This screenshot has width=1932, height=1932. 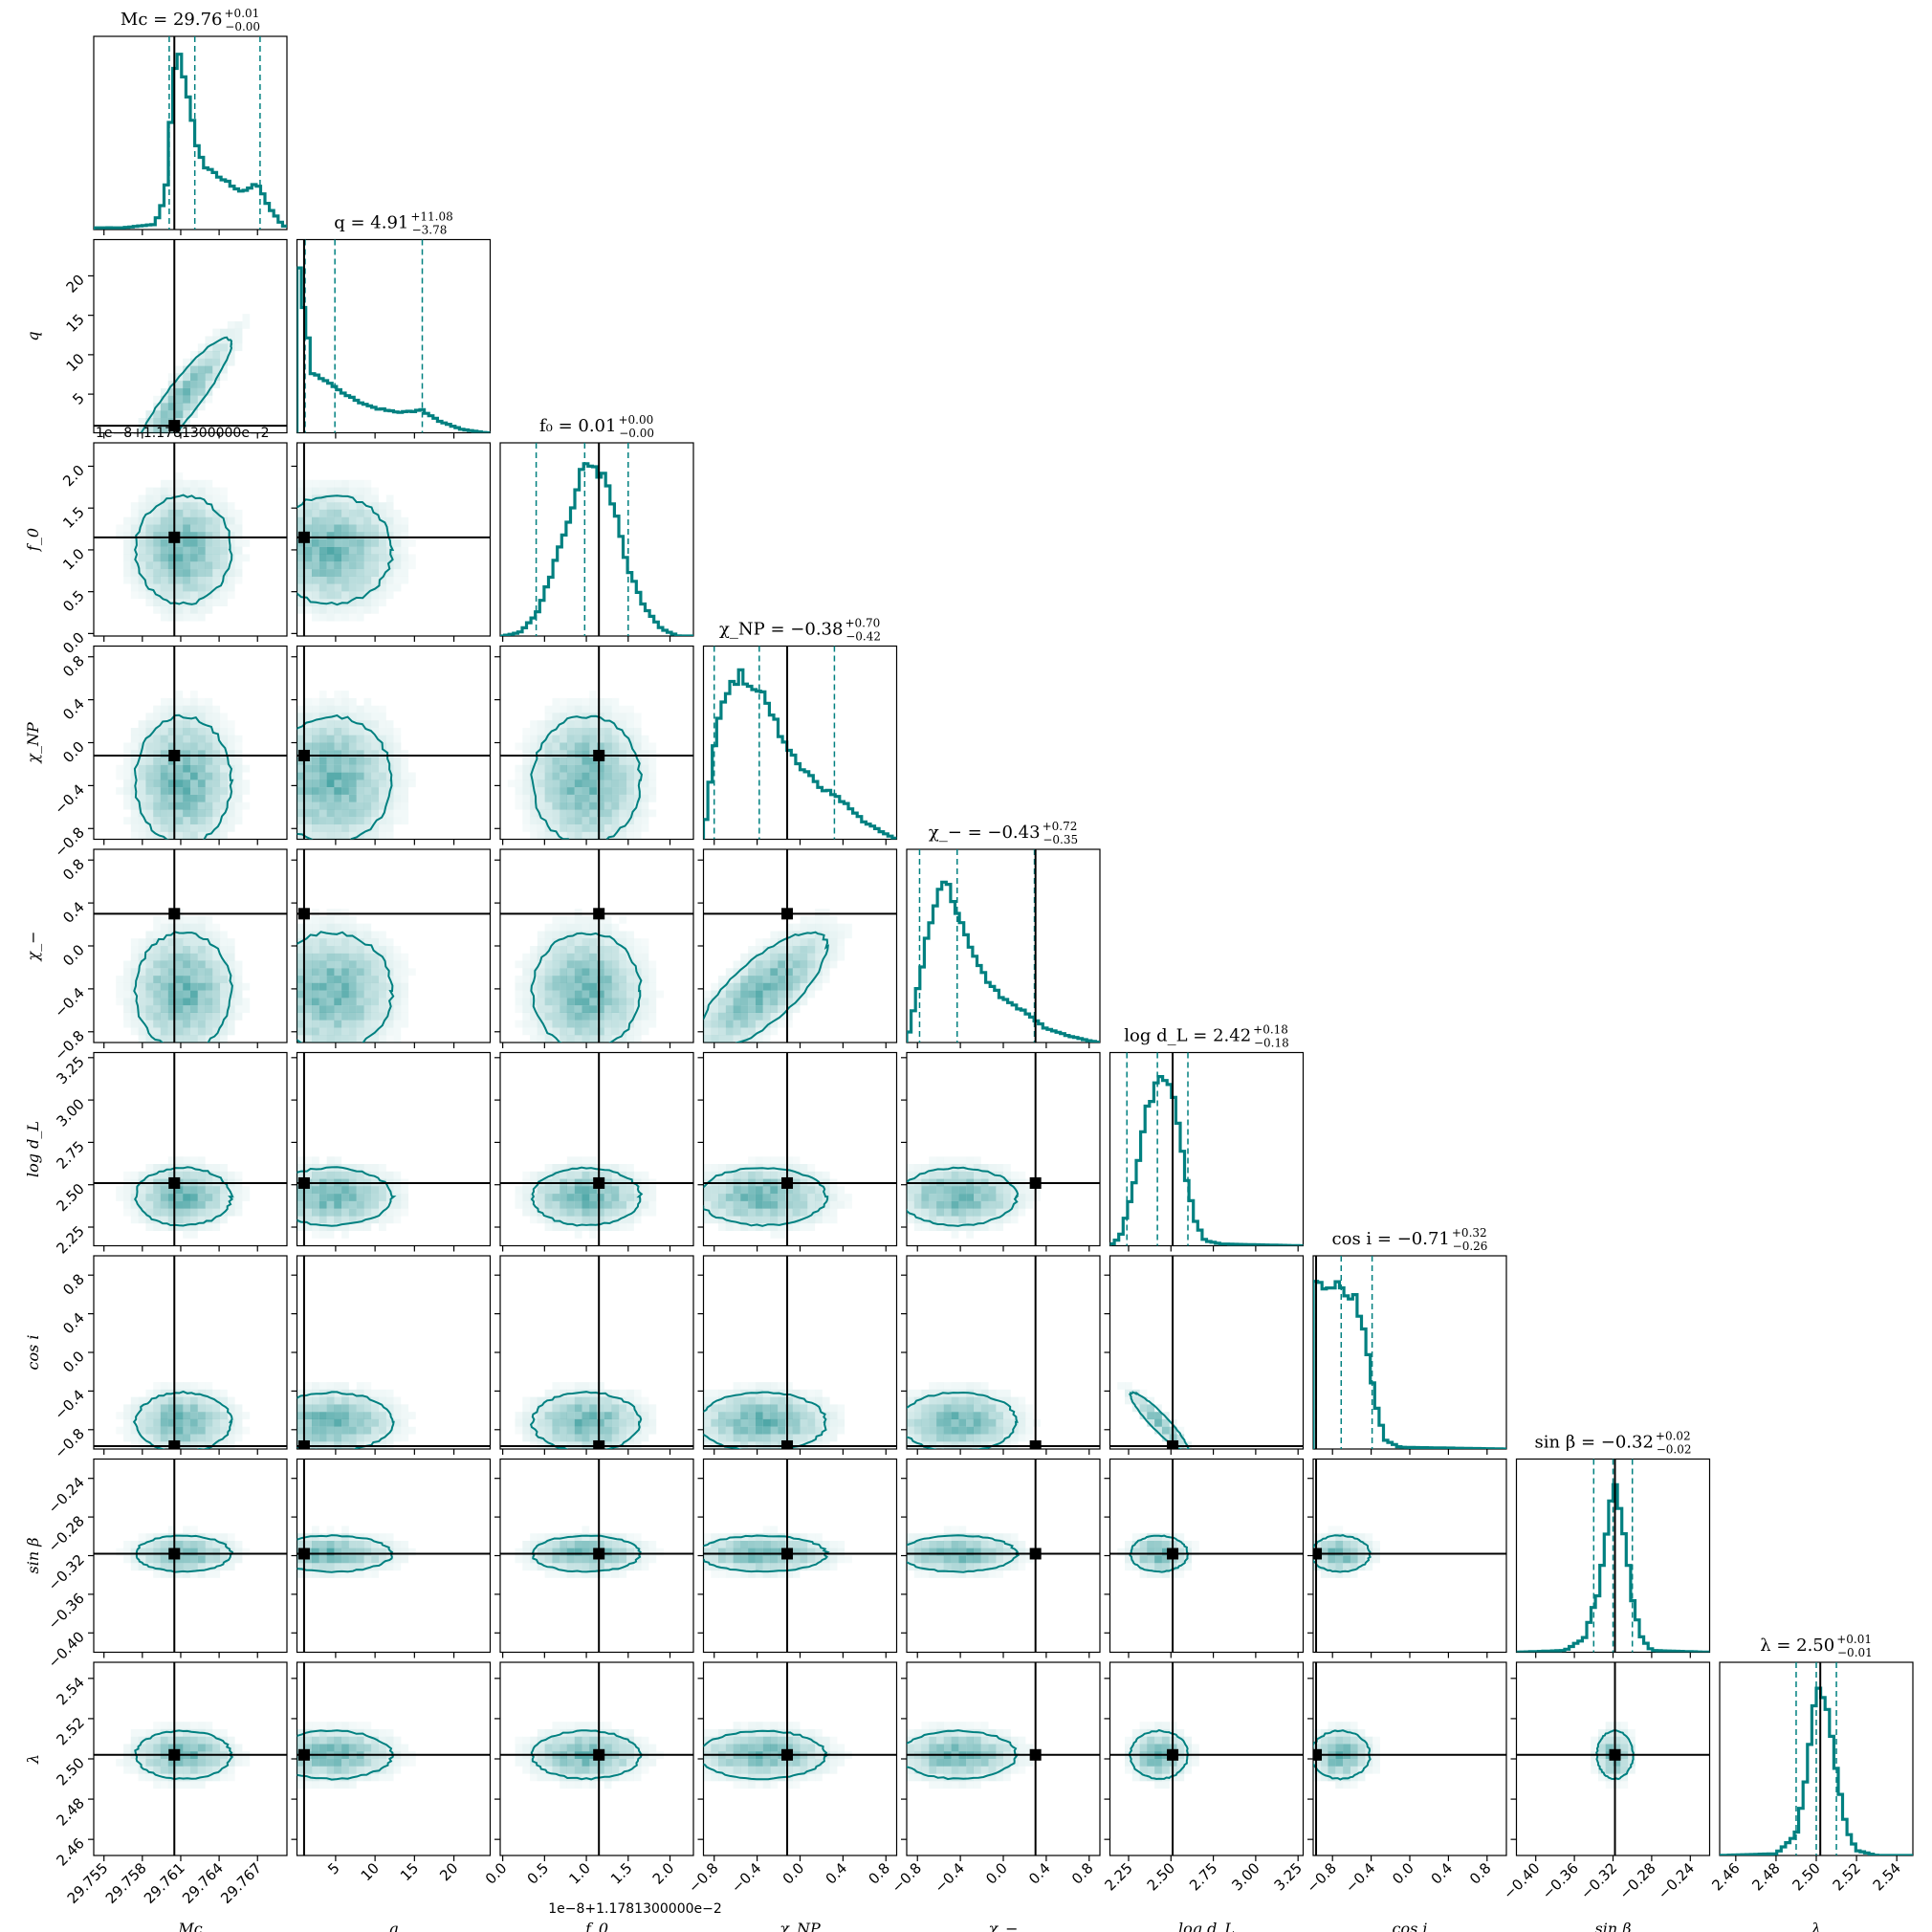 I want to click on panel-q-cosi, so click(x=391, y=1355).